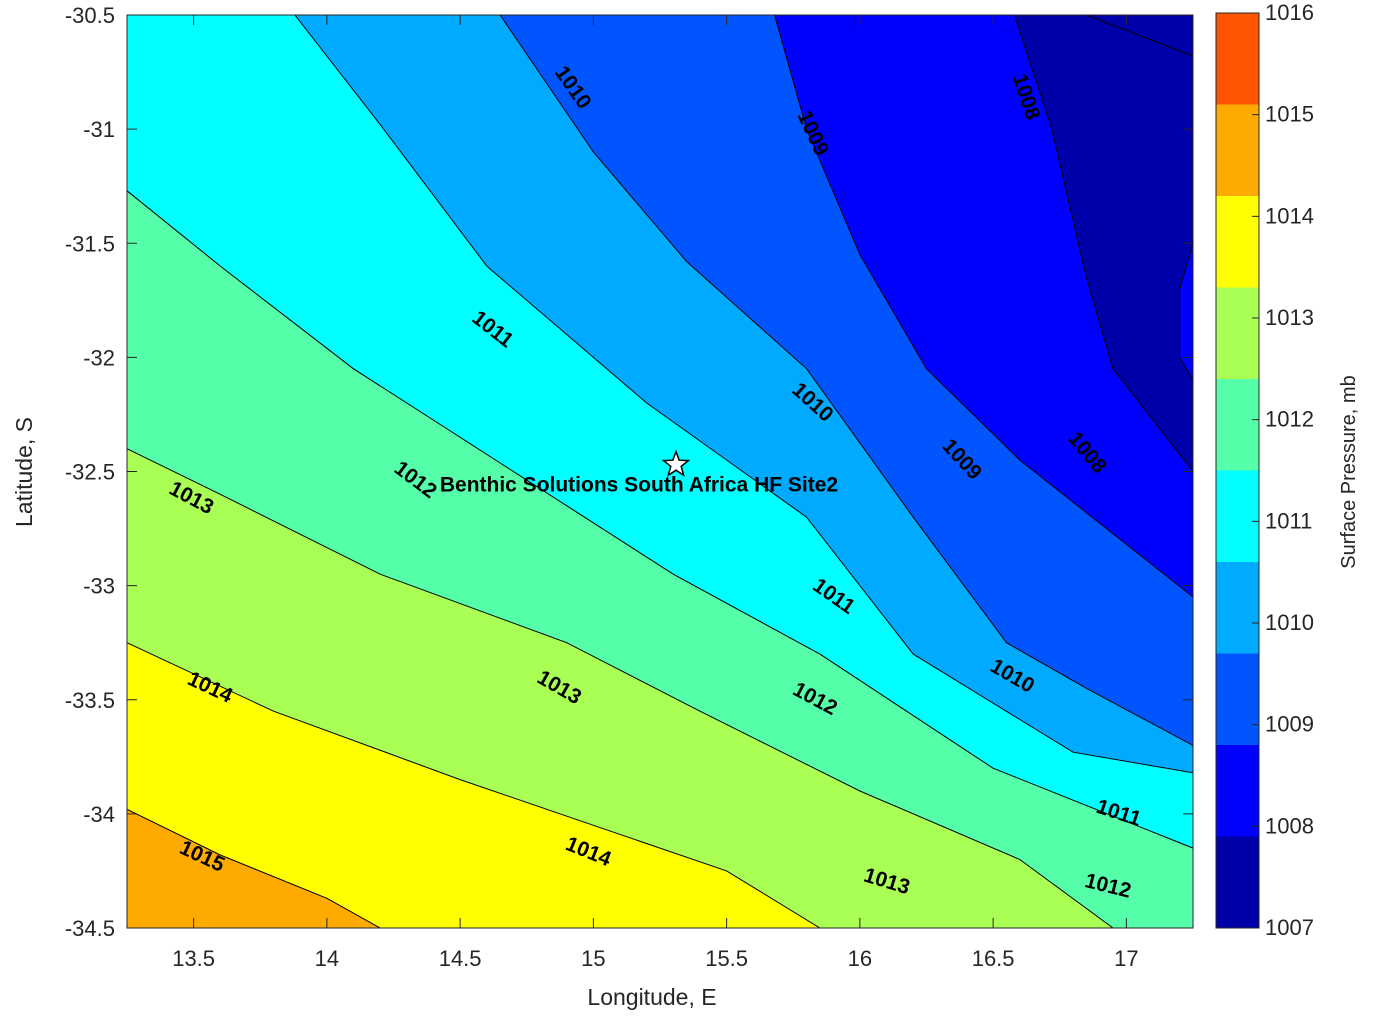  What do you see at coordinates (460, 958) in the screenshot?
I see `x-tick-label: 14.5` at bounding box center [460, 958].